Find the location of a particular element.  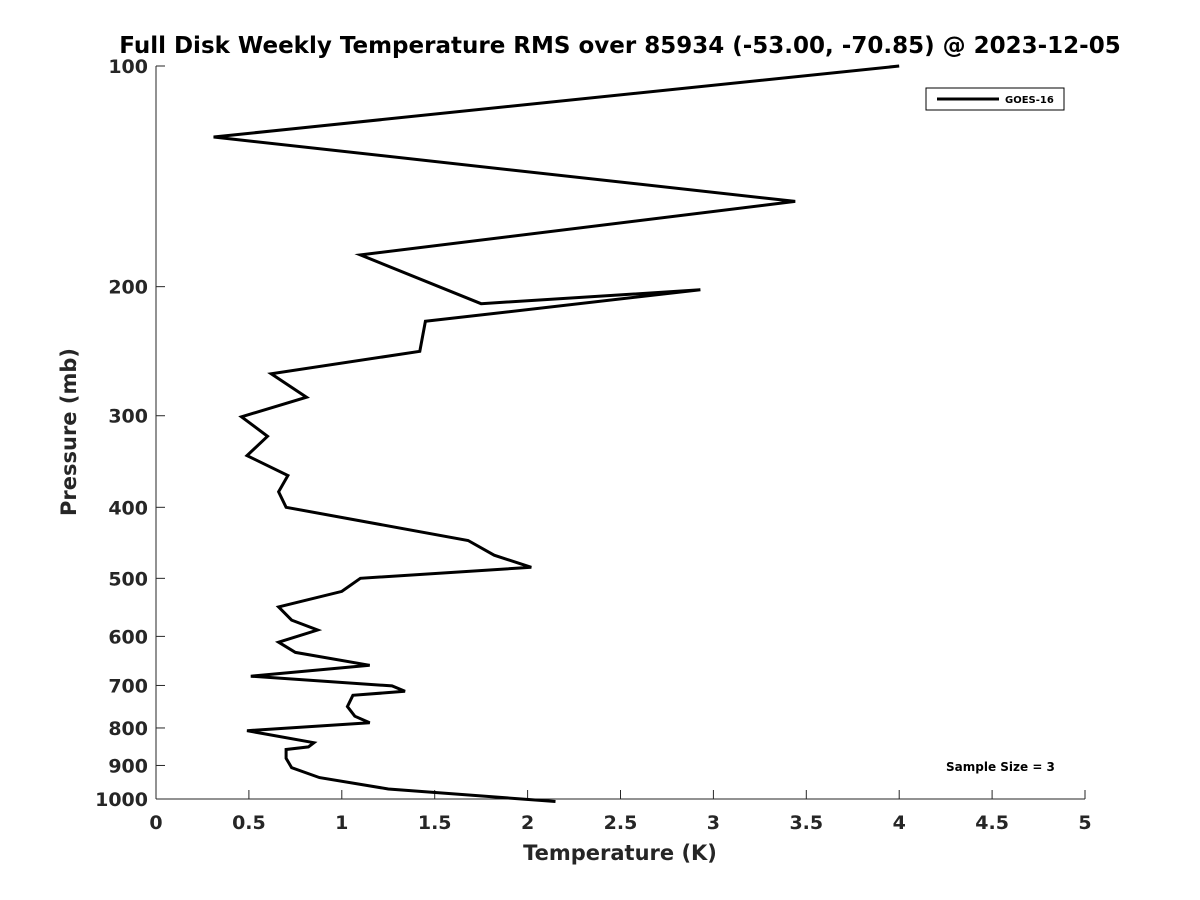

x-tick-label: 4.5 is located at coordinates (992, 823).